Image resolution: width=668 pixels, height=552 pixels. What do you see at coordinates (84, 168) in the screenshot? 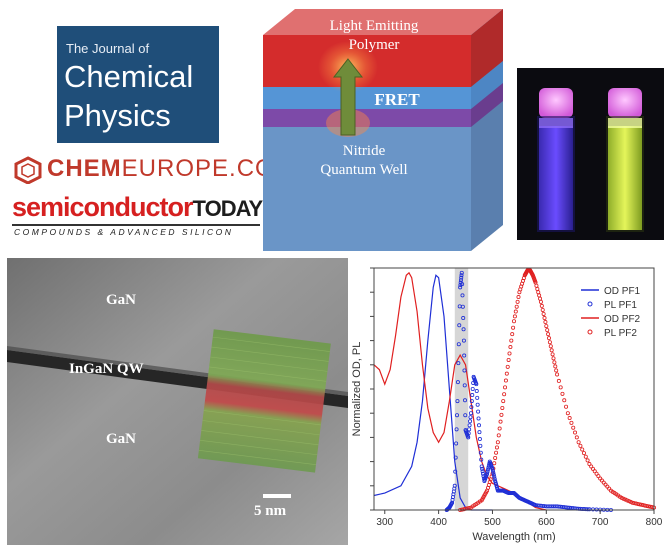
I see `chemeurope-chem: CHEM` at bounding box center [84, 168].